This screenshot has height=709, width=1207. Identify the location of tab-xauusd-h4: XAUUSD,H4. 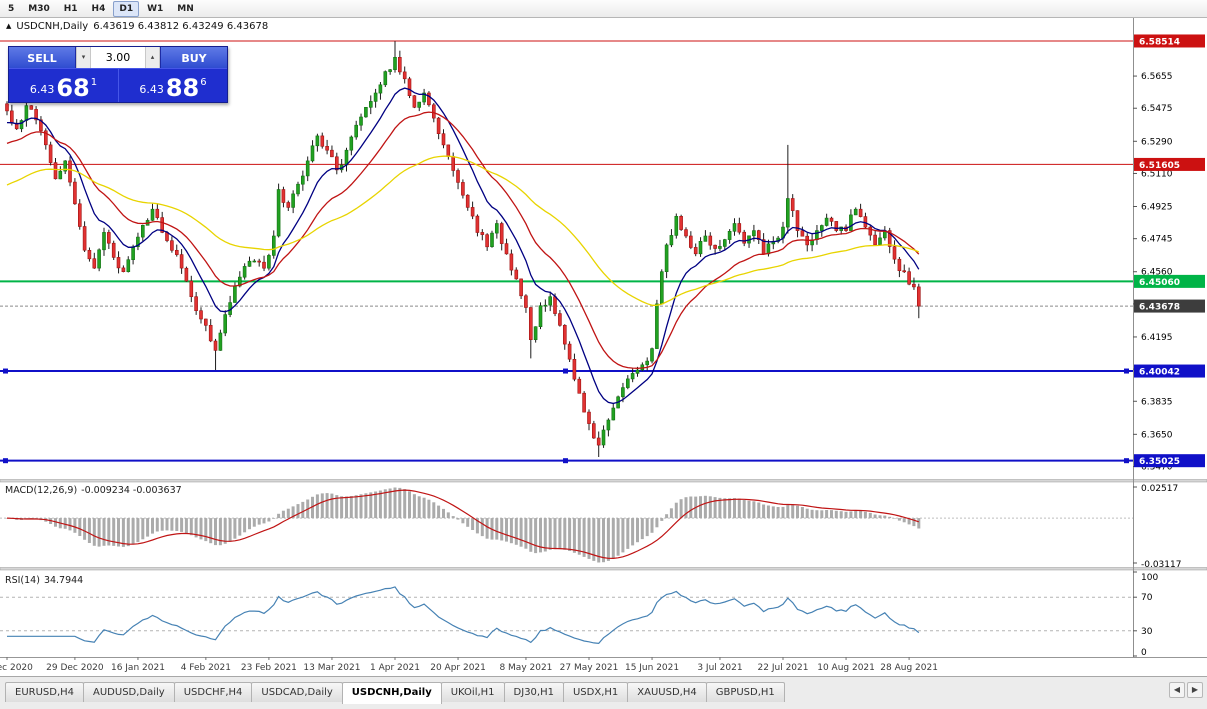
(667, 692).